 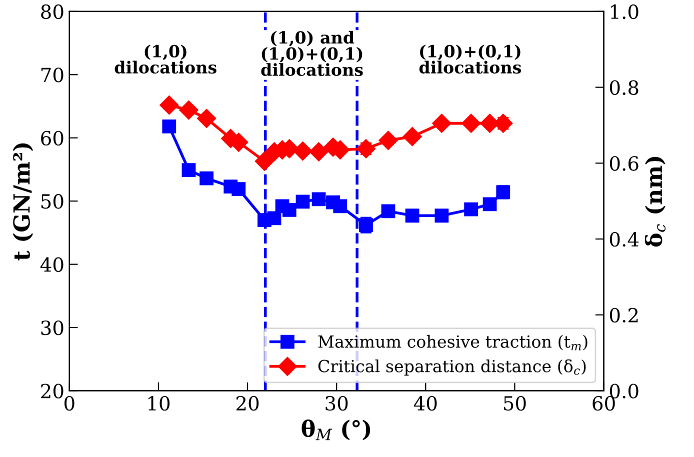 What do you see at coordinates (337, 403) in the screenshot?
I see `x-tick-label: 30` at bounding box center [337, 403].